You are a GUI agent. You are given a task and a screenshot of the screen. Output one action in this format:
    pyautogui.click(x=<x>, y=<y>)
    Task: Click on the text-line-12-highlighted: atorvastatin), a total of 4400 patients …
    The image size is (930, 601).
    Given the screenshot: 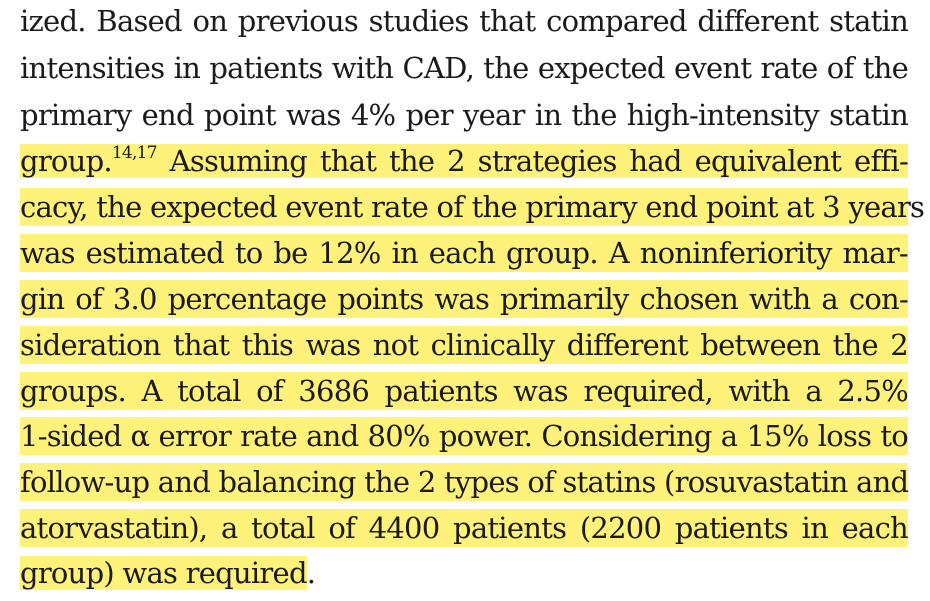 What is the action you would take?
    pyautogui.click(x=464, y=528)
    